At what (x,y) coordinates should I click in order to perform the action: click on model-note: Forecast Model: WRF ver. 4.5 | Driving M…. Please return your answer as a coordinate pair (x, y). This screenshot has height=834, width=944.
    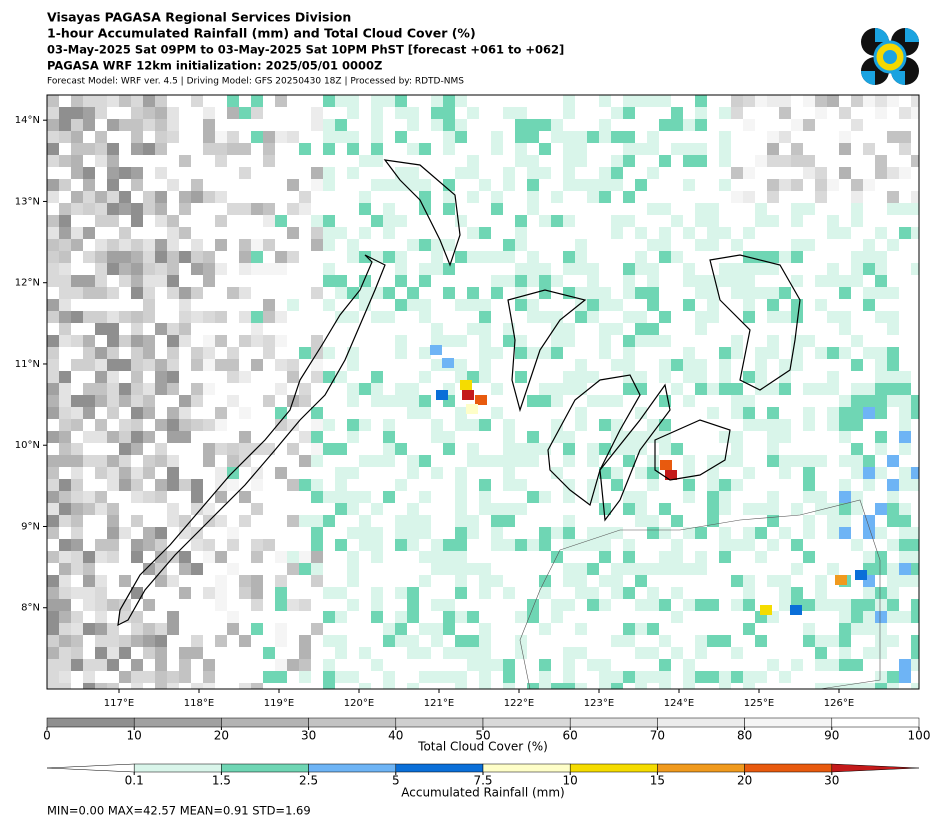
    Looking at the image, I should click on (255, 82).